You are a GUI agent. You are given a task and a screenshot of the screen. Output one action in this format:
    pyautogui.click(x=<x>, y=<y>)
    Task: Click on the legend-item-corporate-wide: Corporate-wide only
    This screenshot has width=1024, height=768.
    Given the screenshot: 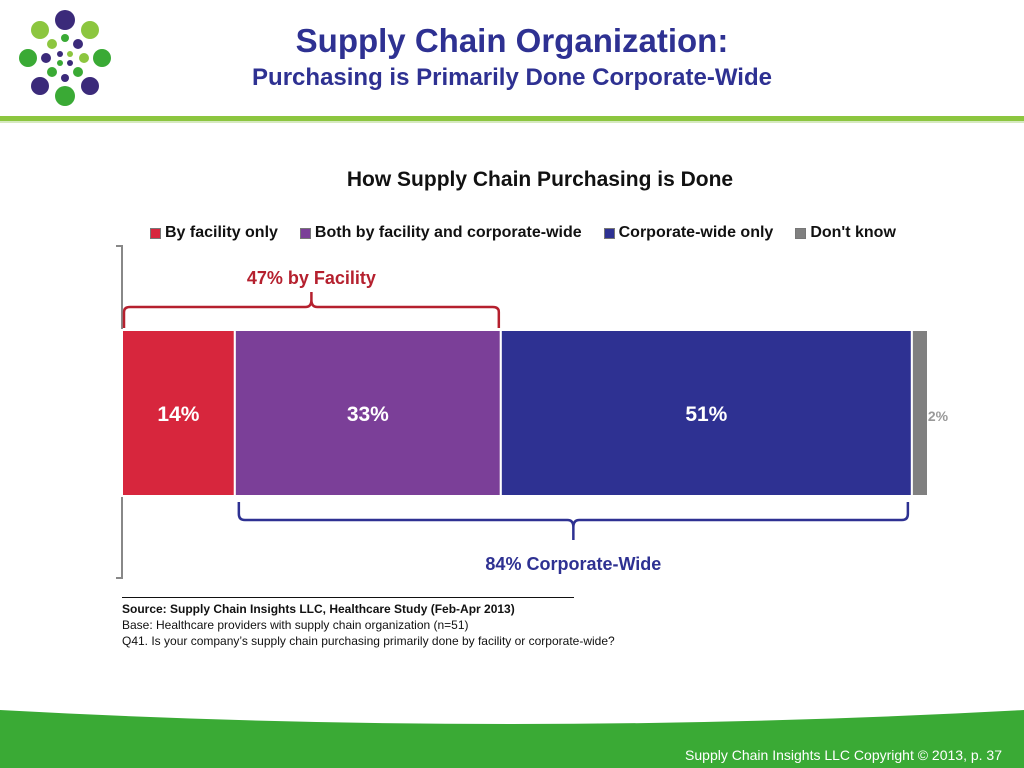 What is the action you would take?
    pyautogui.click(x=688, y=233)
    